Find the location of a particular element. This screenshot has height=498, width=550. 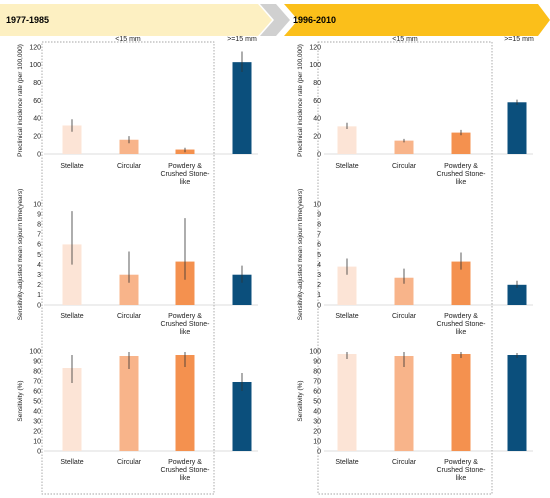

period-banner-chevron is located at coordinates (275, 20).